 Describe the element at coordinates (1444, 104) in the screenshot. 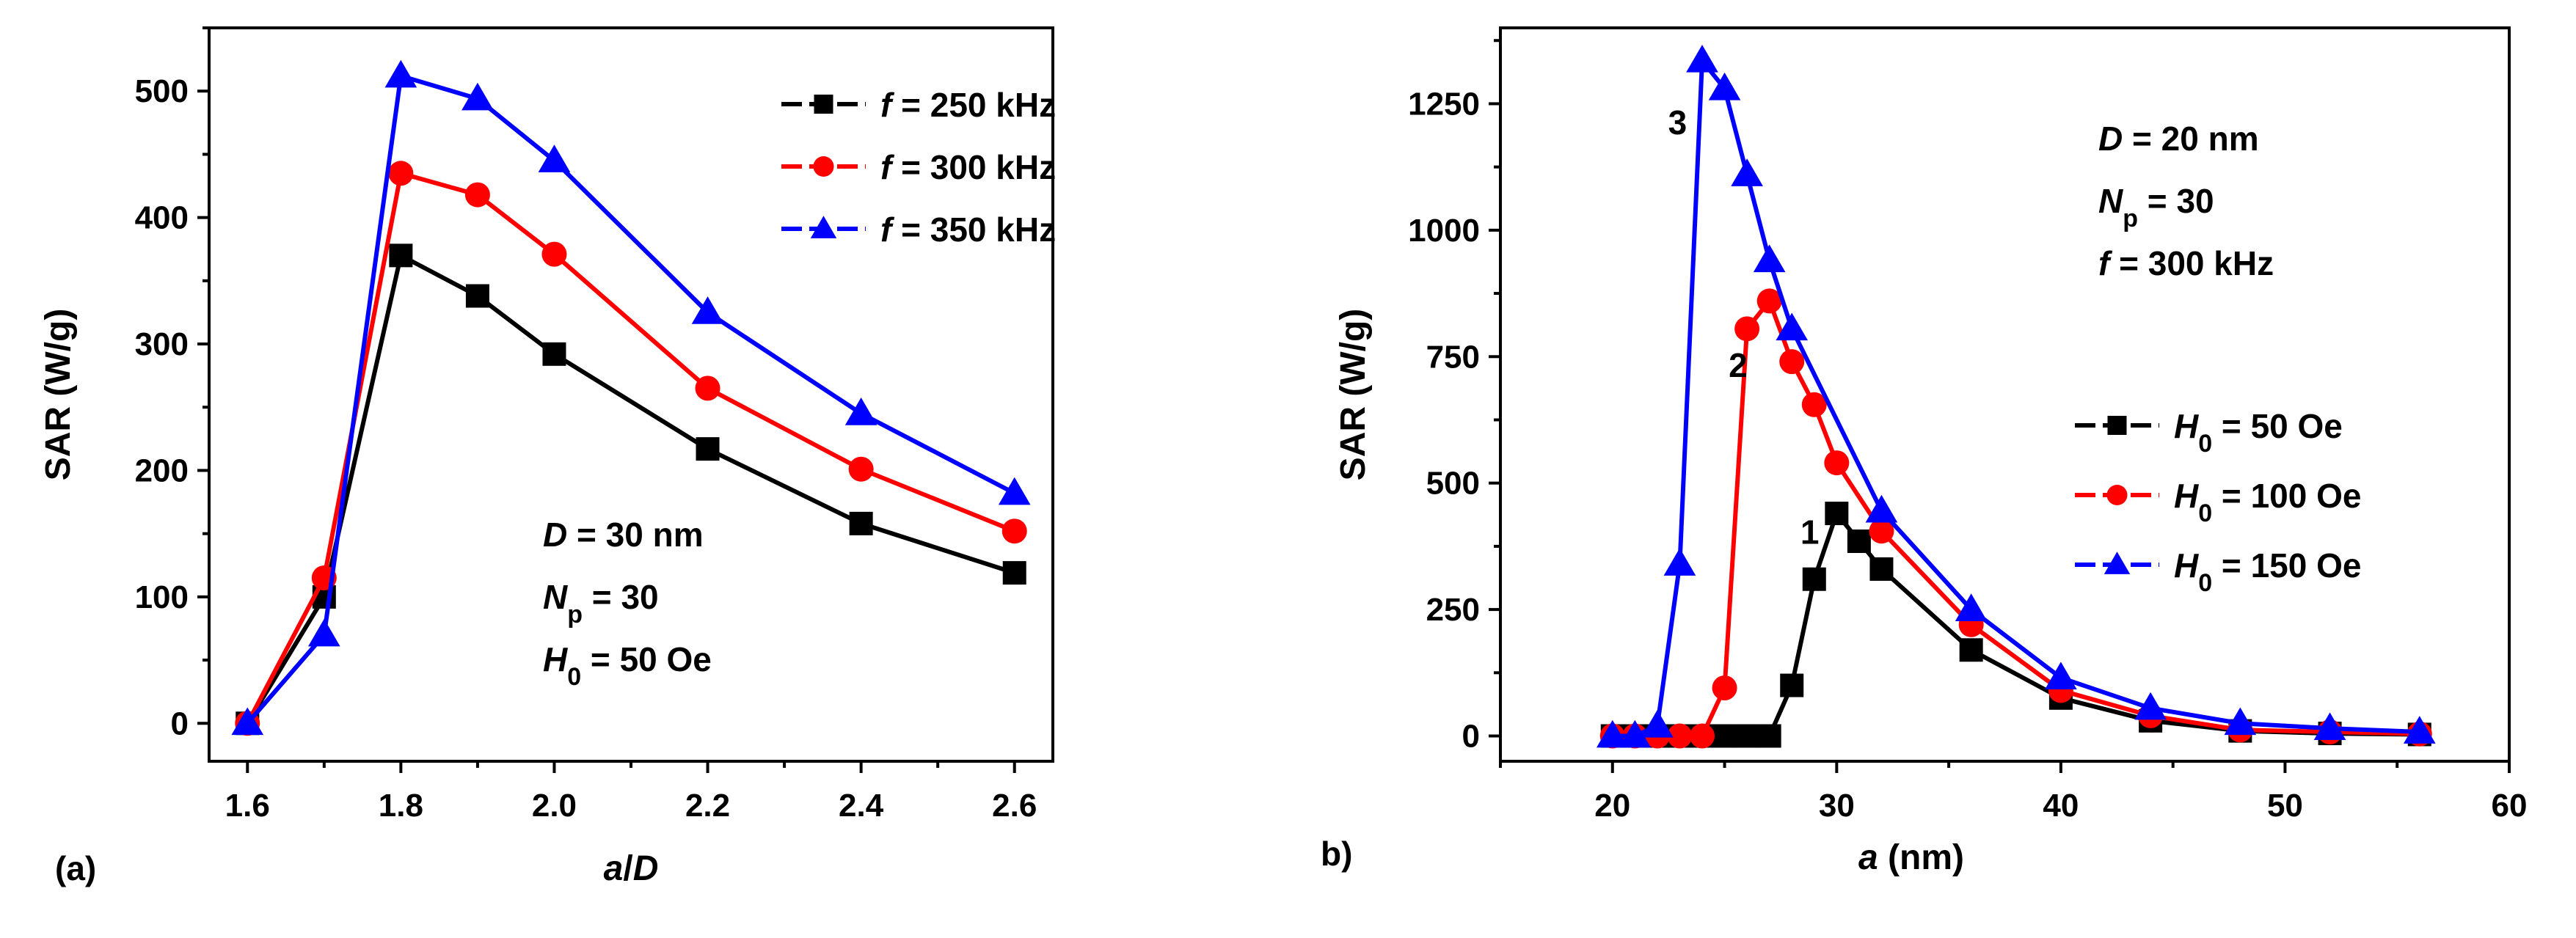

I see `y-tick-label: 1250` at that location.